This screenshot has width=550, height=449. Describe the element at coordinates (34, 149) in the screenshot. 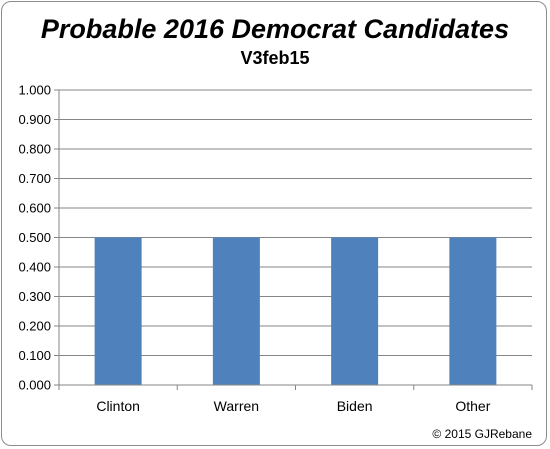

I see `y-tick-label: 0.800` at that location.